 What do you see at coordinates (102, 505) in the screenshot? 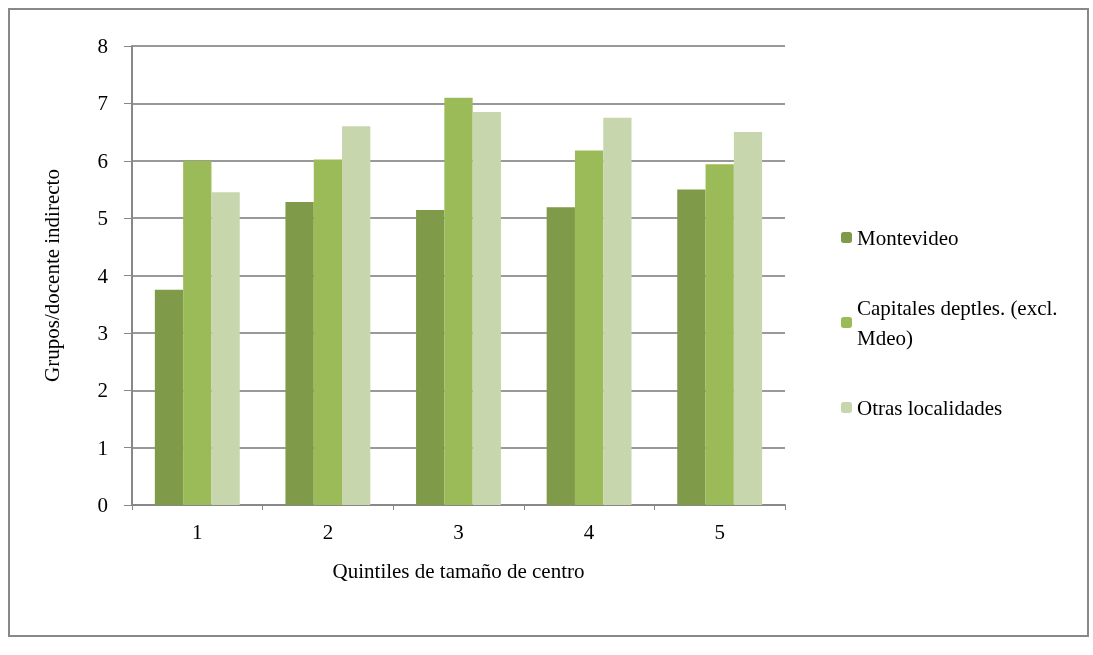
I see `y-tick-label: 0` at bounding box center [102, 505].